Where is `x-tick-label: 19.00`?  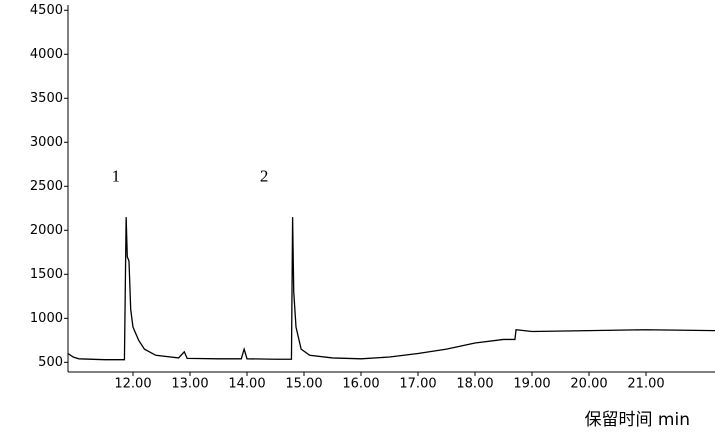 x-tick-label: 19.00 is located at coordinates (531, 384).